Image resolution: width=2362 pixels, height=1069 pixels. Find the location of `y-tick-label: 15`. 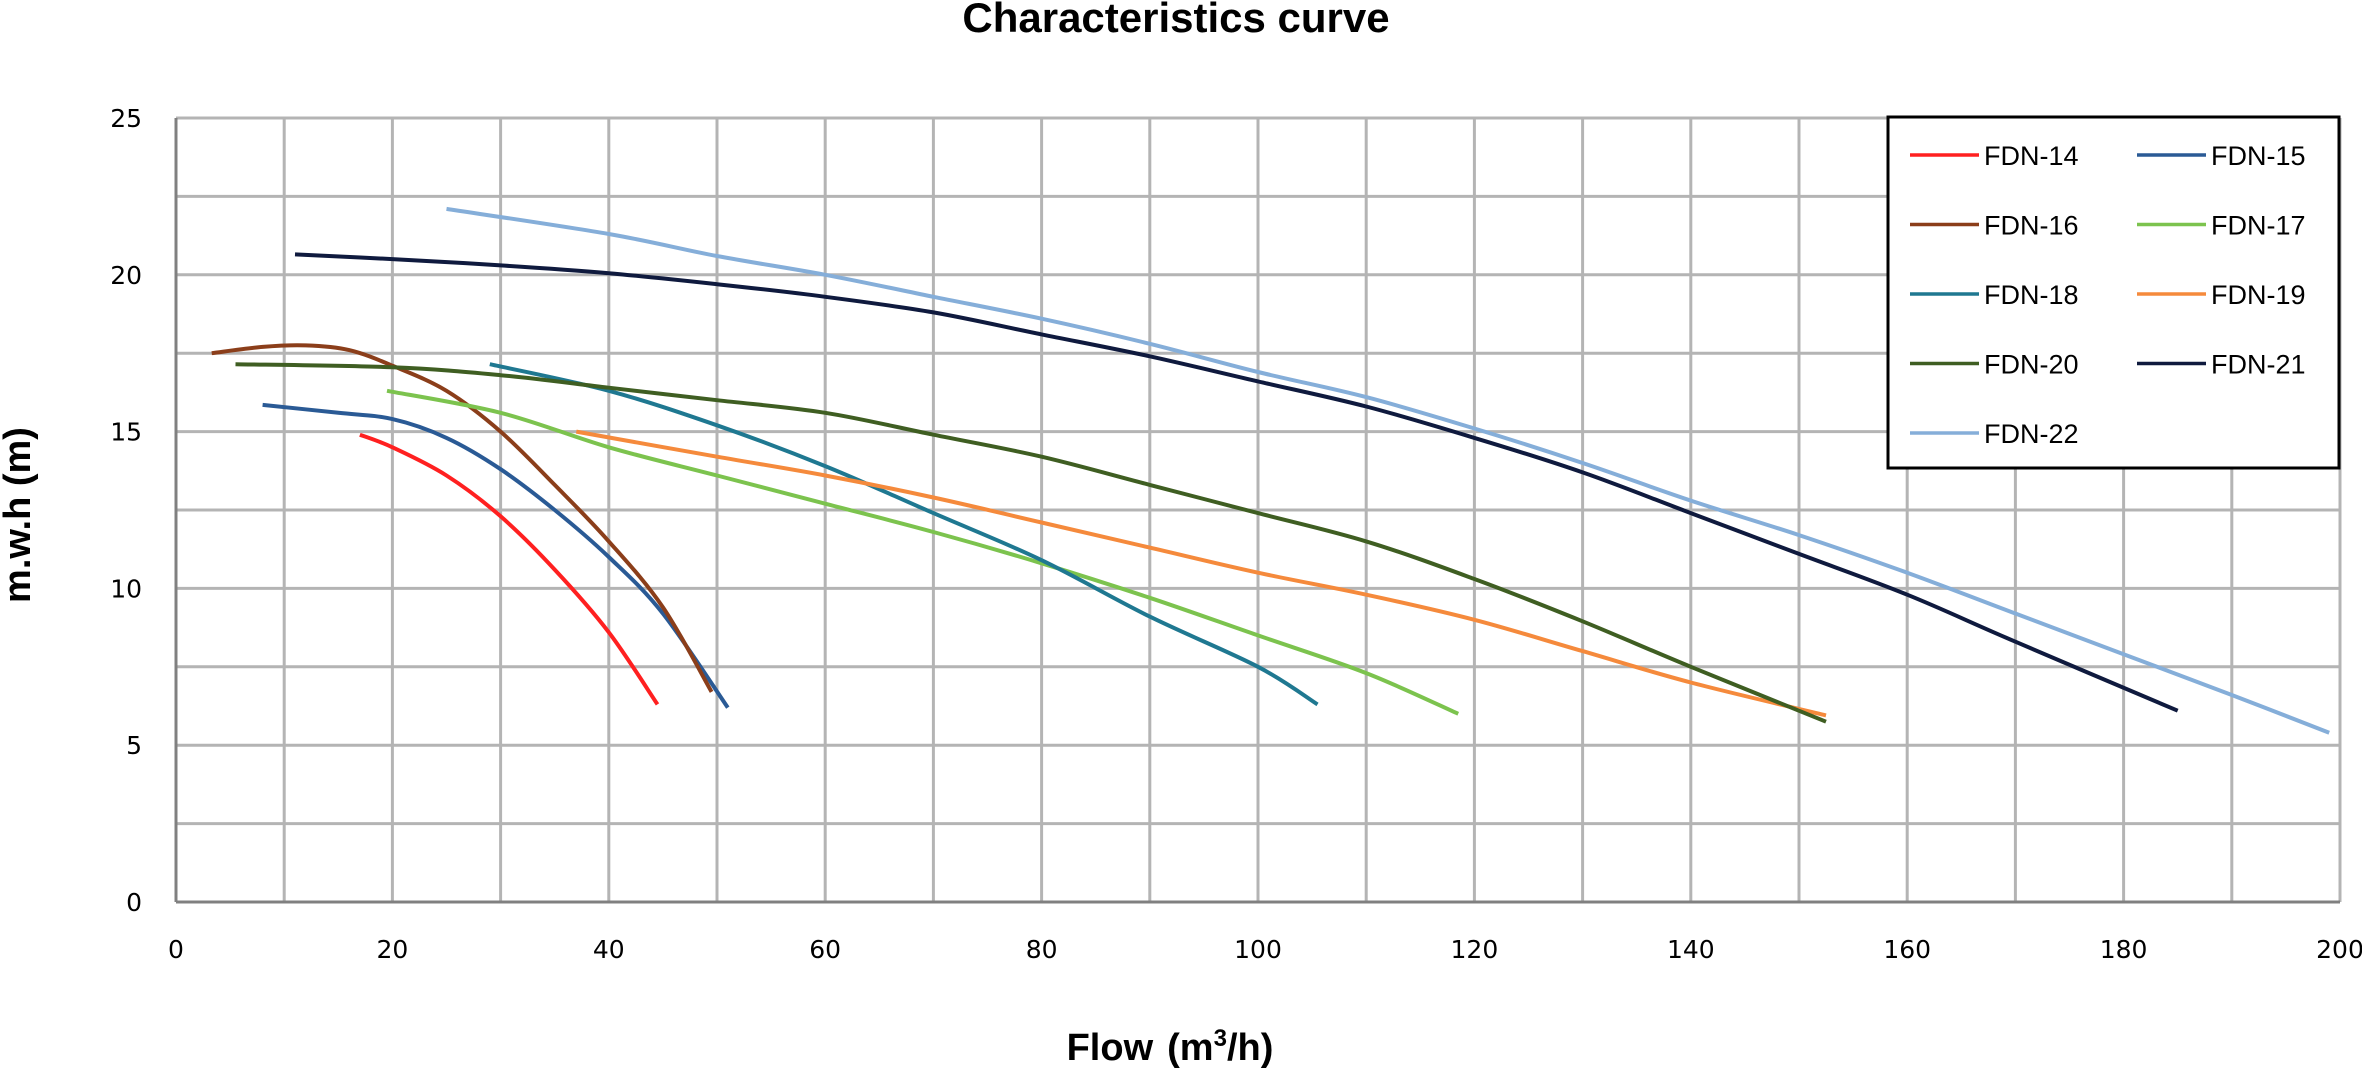

y-tick-label: 15 is located at coordinates (126, 432).